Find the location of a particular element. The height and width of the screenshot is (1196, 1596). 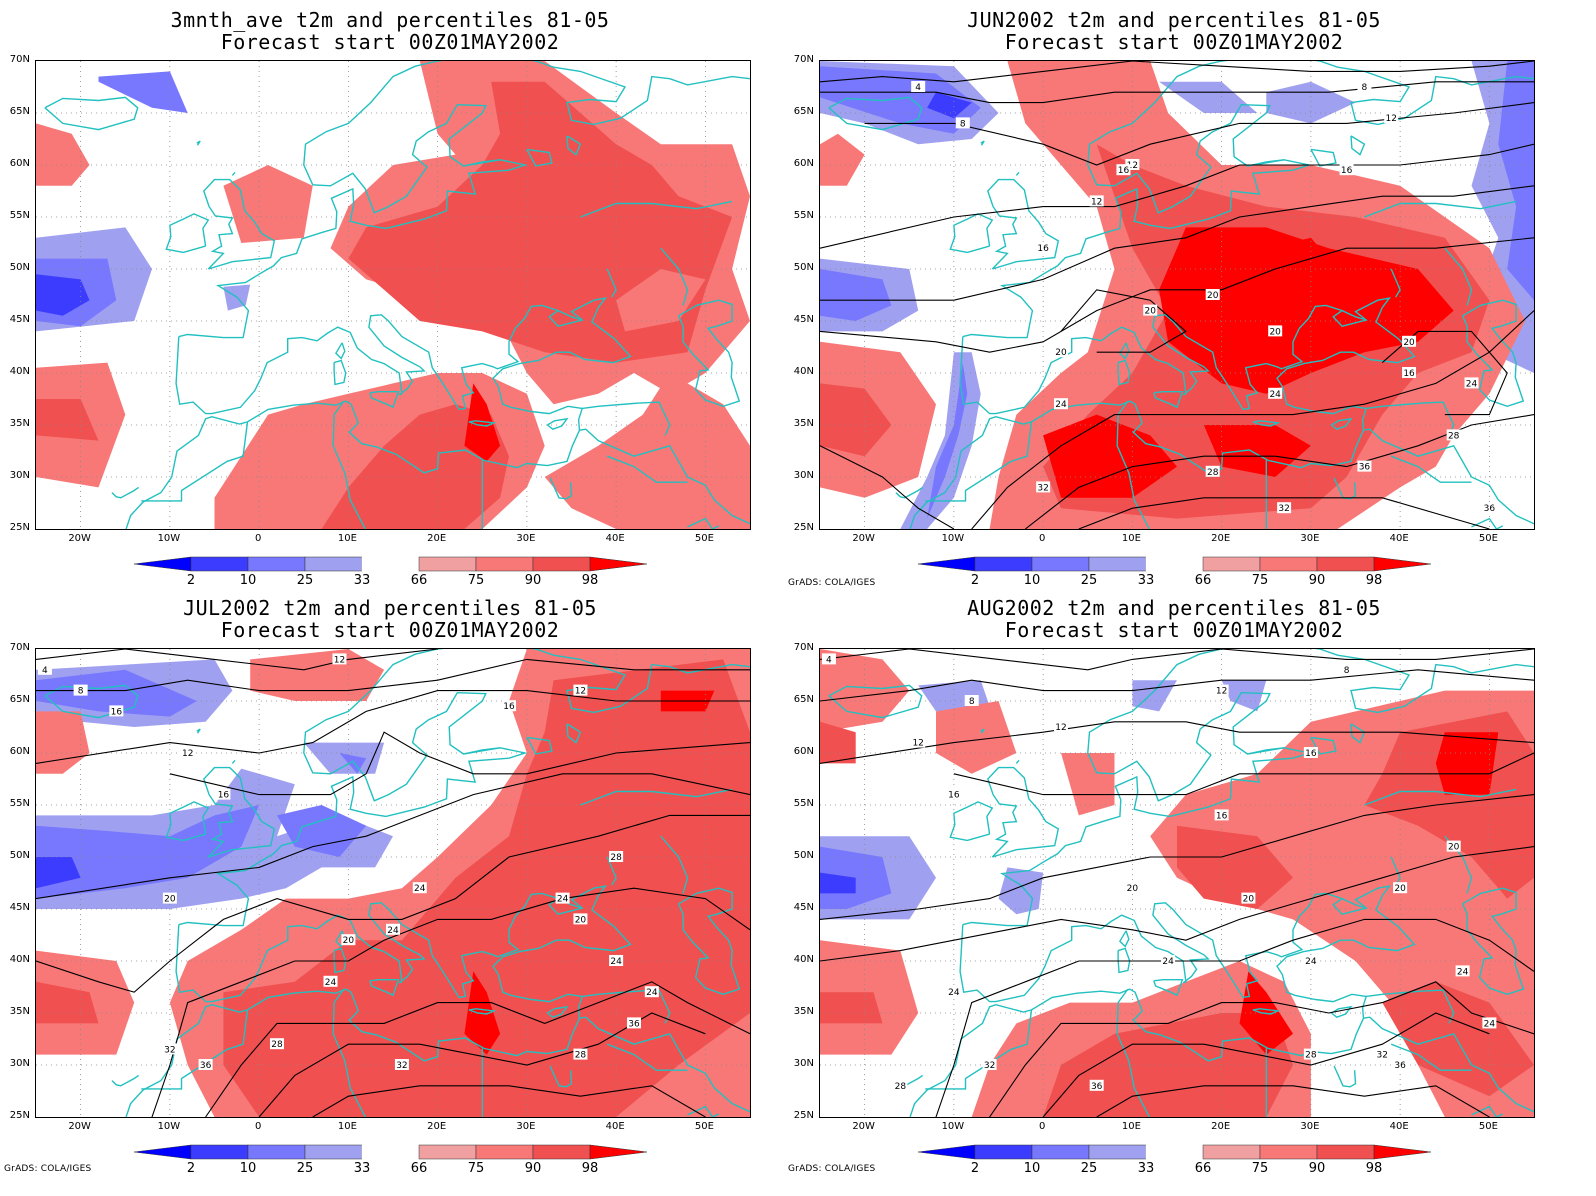

lon-tick-label: 20E is located at coordinates (1221, 1126).